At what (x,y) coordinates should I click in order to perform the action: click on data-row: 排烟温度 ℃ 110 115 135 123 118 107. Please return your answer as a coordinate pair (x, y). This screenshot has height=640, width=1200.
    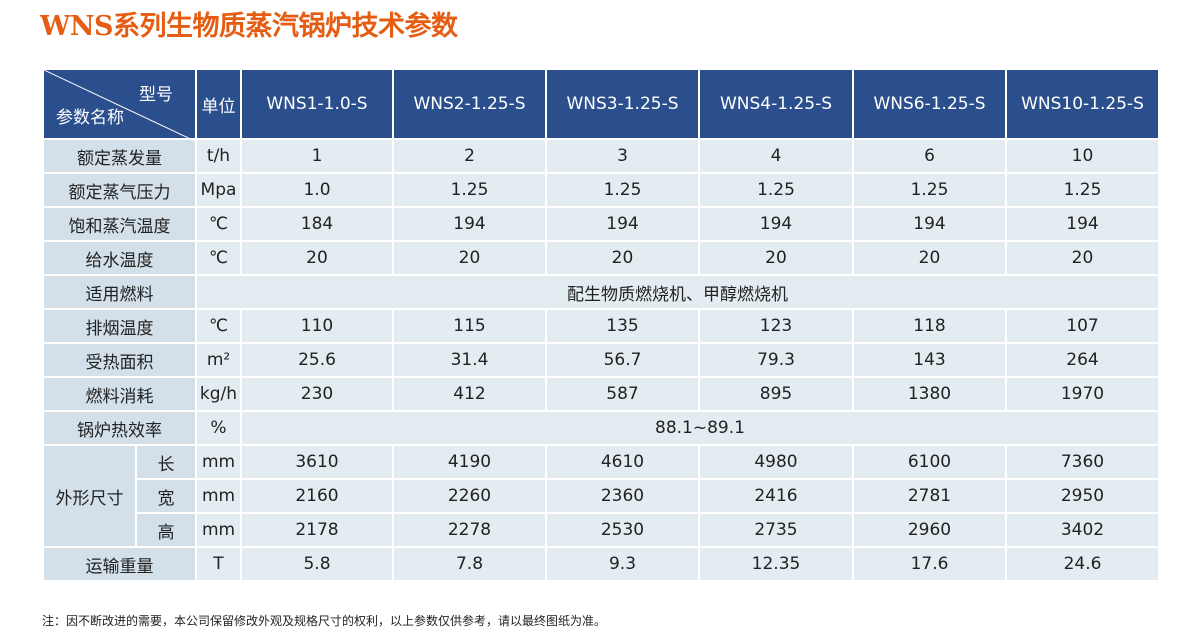
    Looking at the image, I should click on (601, 326).